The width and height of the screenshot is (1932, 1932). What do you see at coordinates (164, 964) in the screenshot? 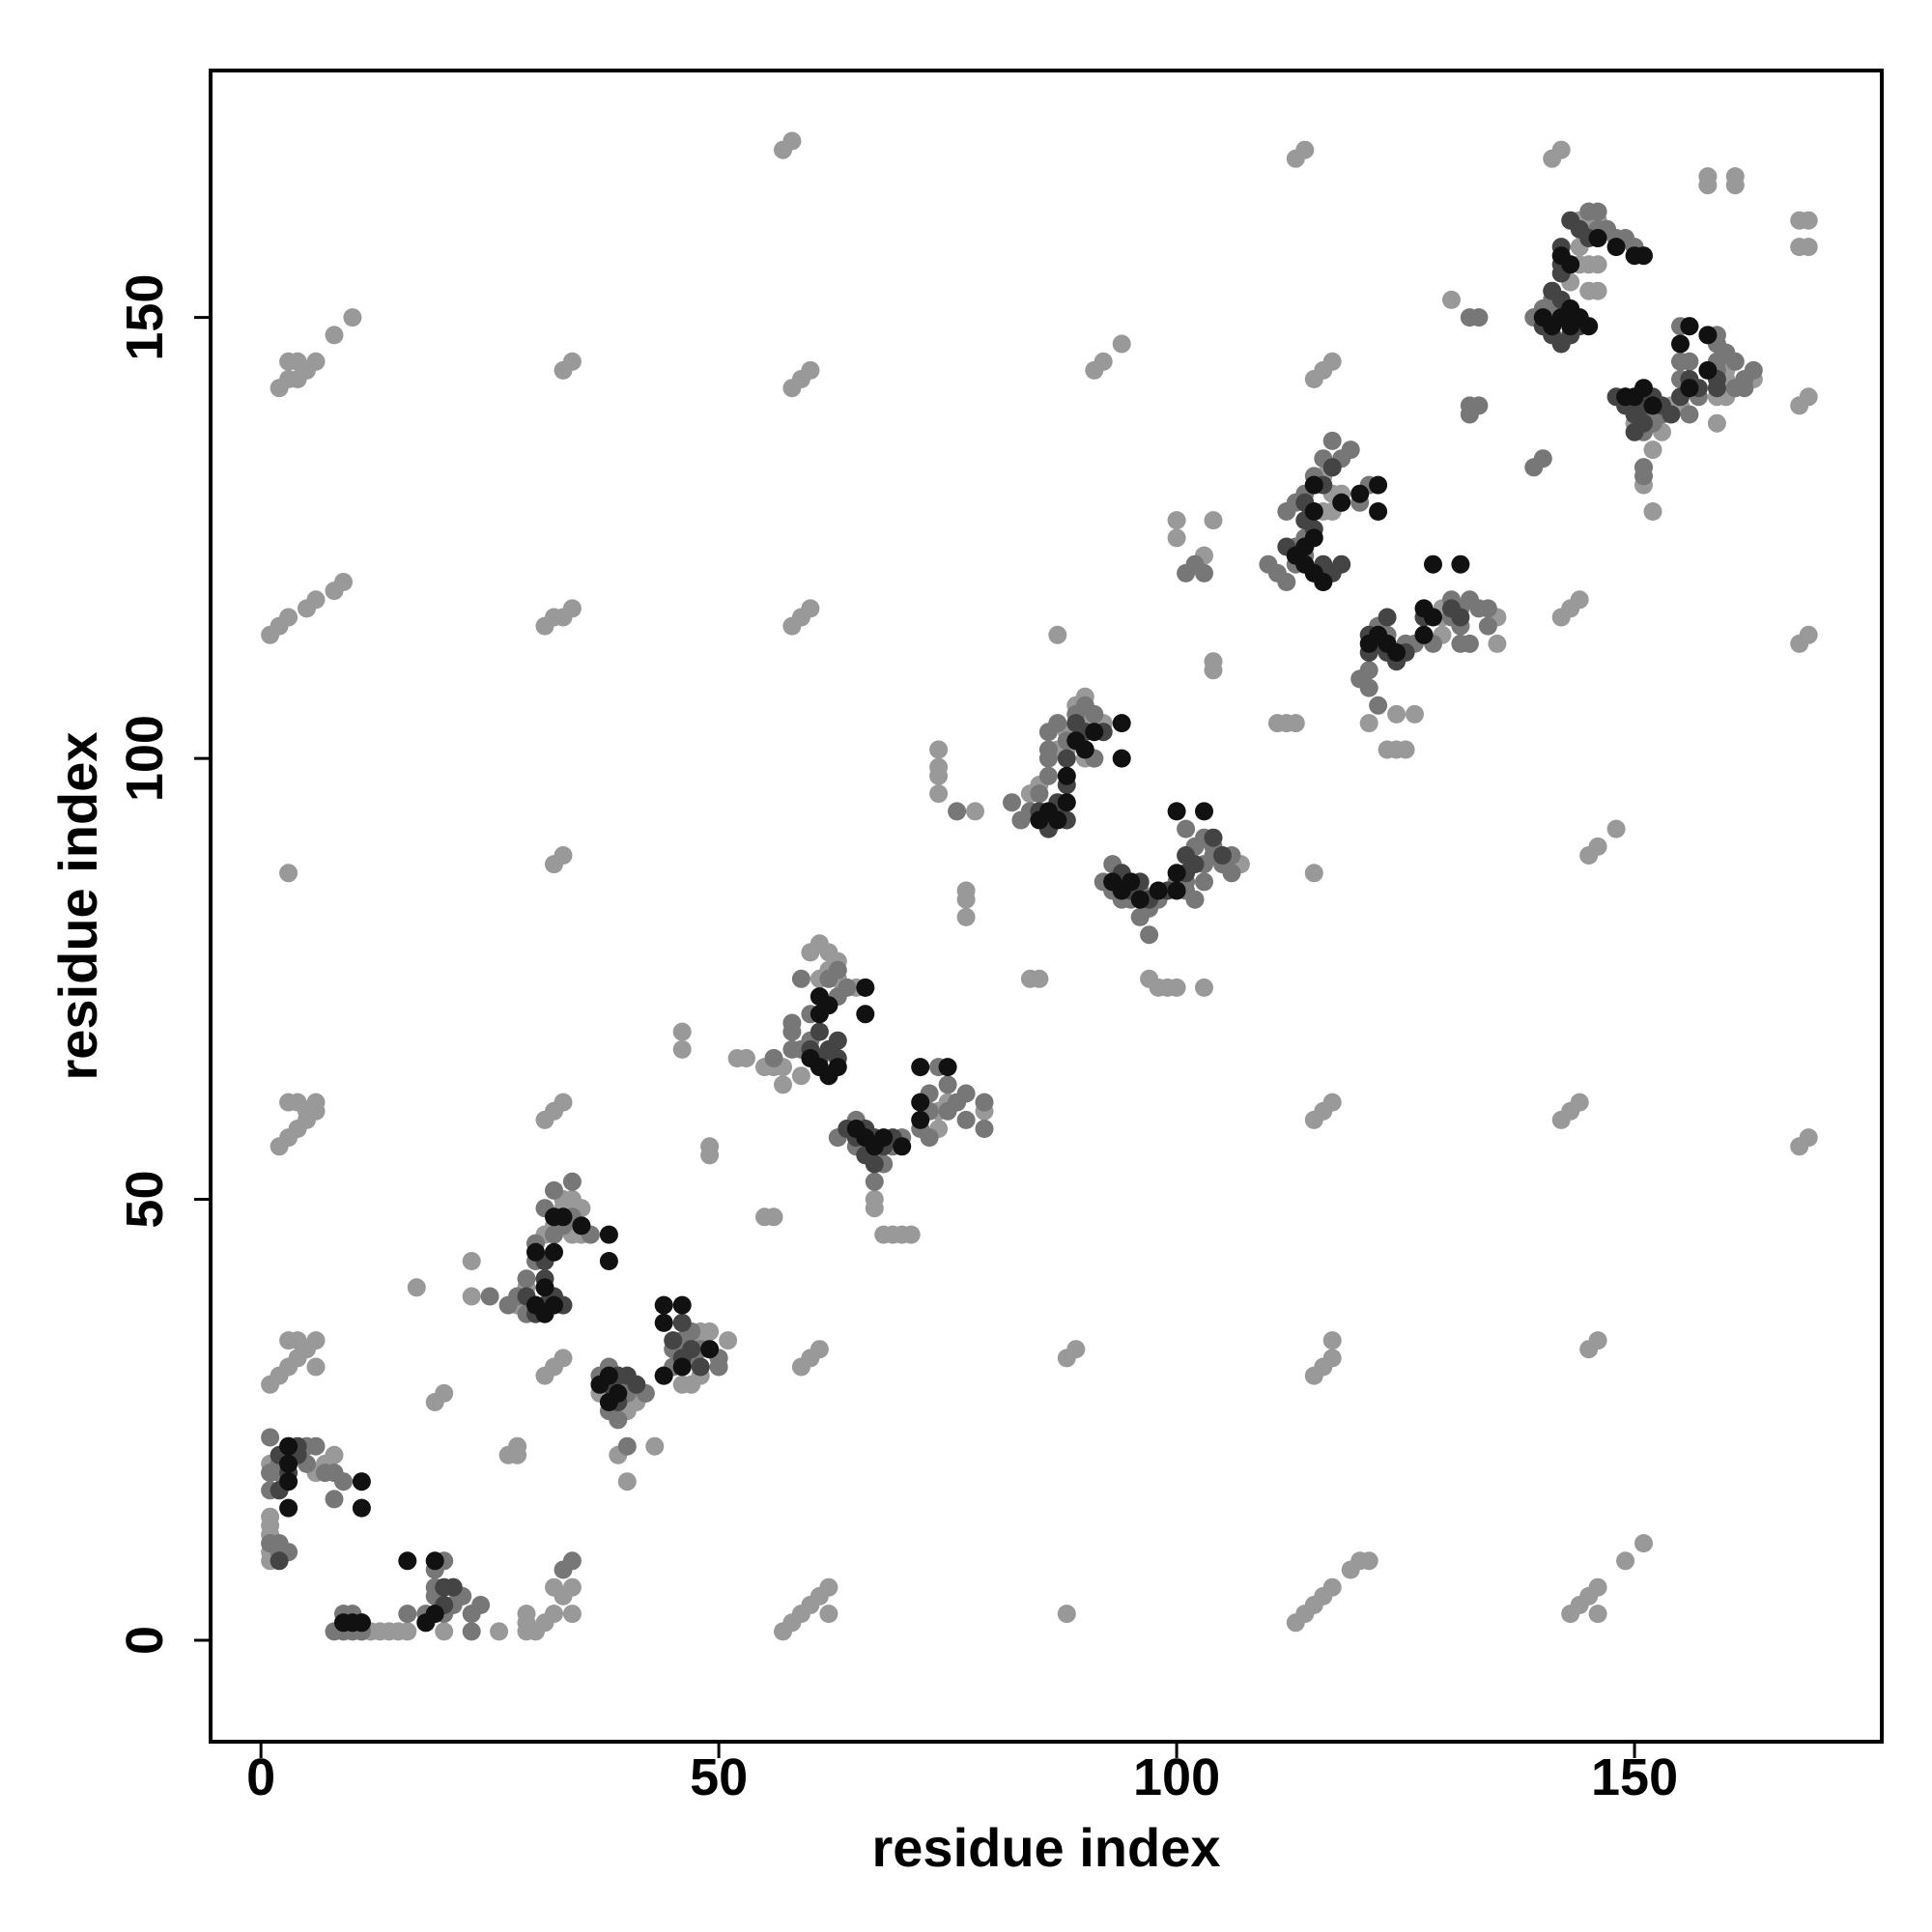
I see `y-axis: 0 50 100 150` at bounding box center [164, 964].